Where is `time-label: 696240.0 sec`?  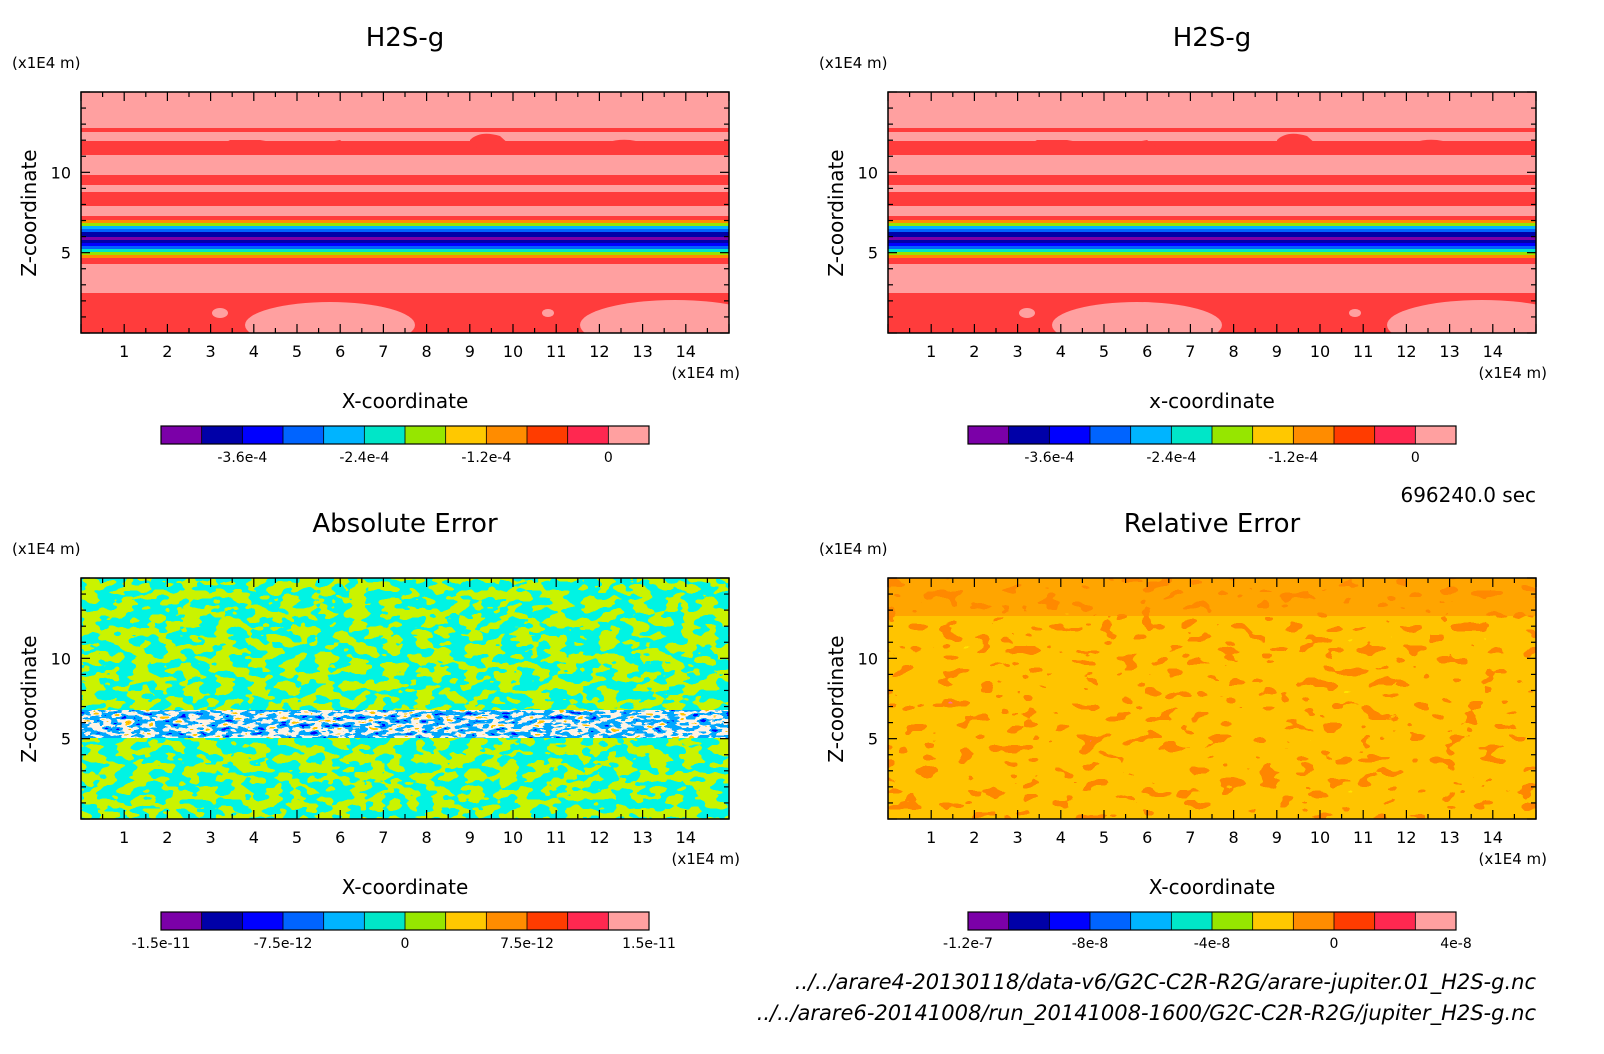
time-label: 696240.0 sec is located at coordinates (1468, 495).